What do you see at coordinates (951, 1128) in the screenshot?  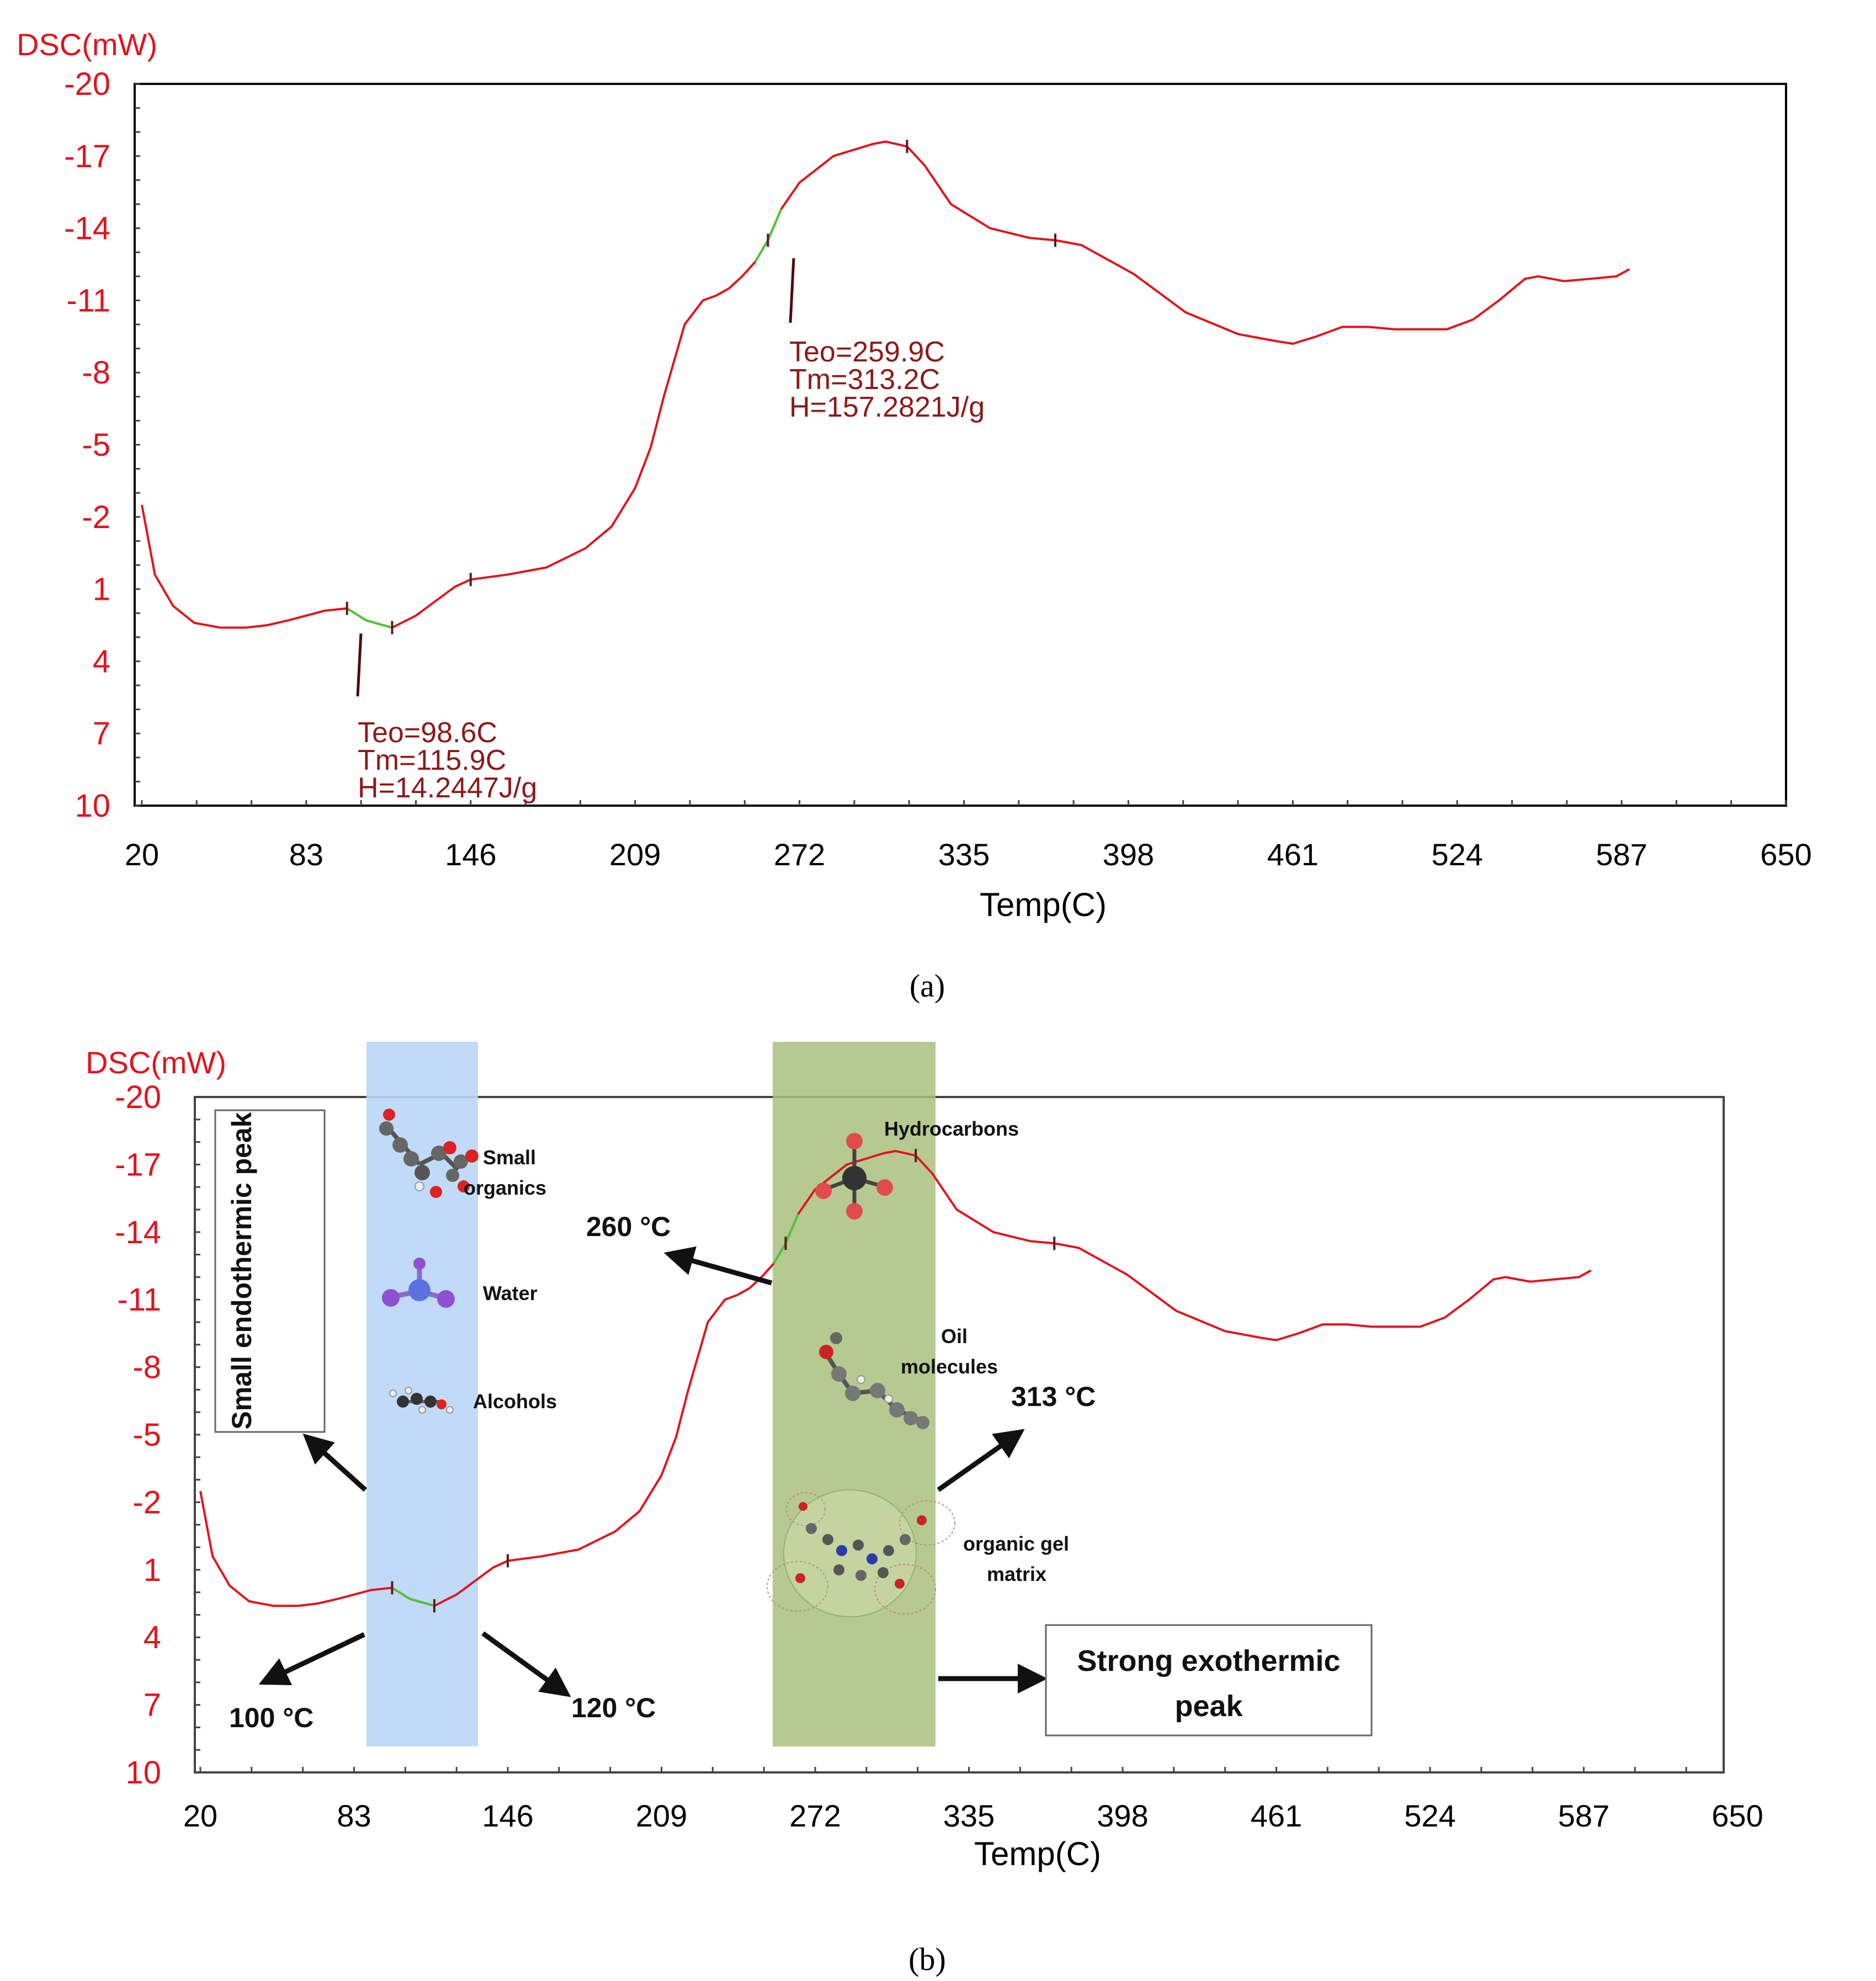 I see `hydrocarbons-label: Hydrocarbons` at bounding box center [951, 1128].